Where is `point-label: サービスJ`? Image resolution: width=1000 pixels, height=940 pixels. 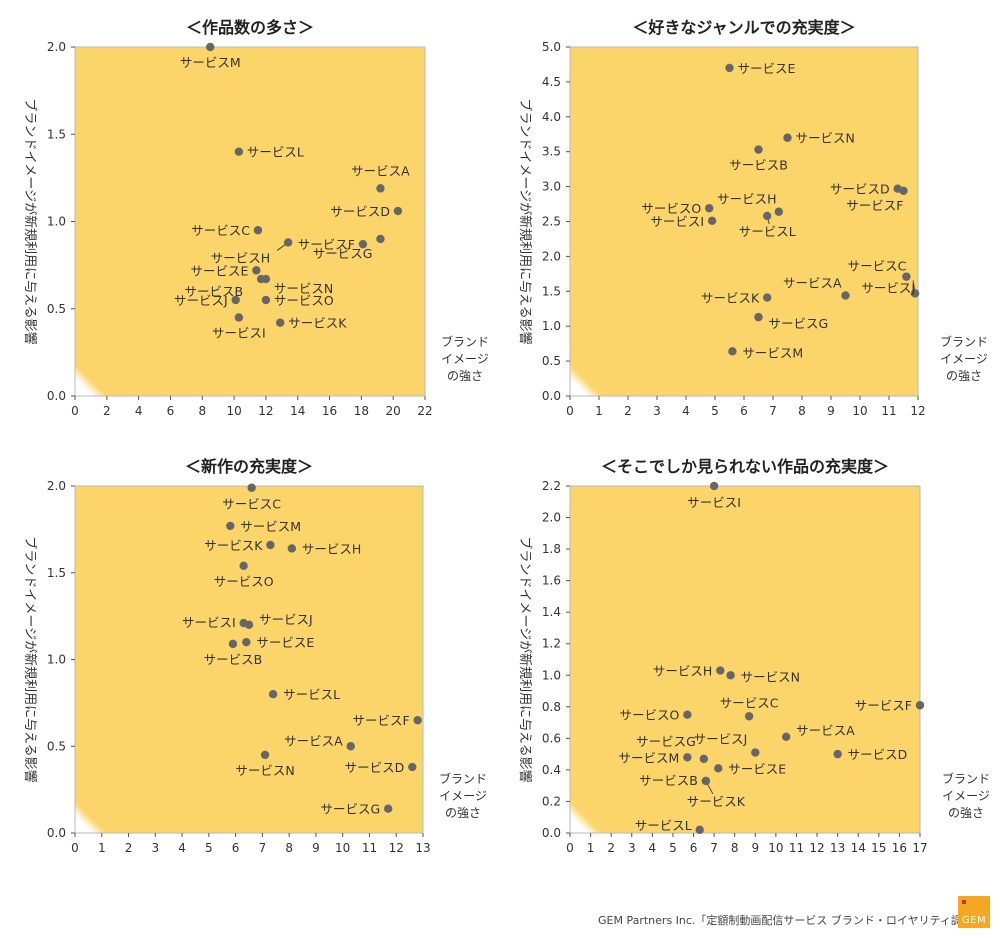 point-label: サービスJ is located at coordinates (201, 300).